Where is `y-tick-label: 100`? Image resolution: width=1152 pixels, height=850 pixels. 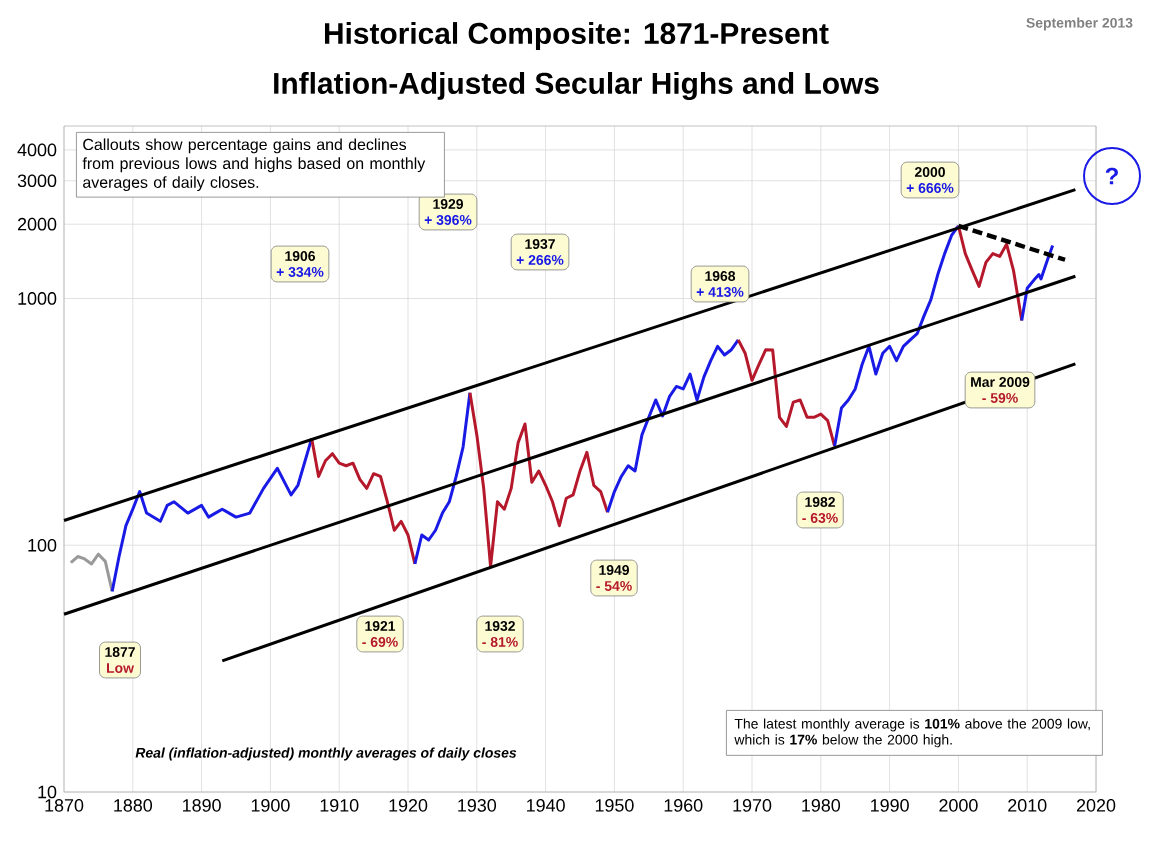
y-tick-label: 100 is located at coordinates (42, 545).